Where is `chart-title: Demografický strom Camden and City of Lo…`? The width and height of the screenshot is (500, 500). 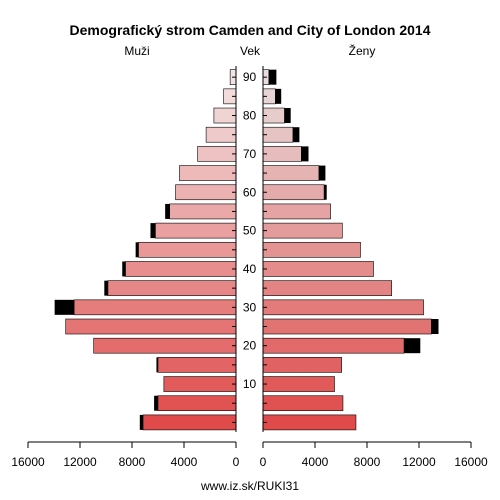
chart-title: Demografický strom Camden and City of Lo… is located at coordinates (250, 30).